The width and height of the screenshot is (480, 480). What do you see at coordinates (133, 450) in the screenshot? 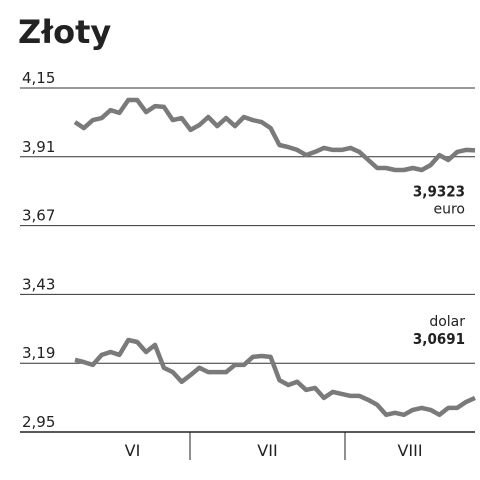
I see `x-tick-label: VI` at bounding box center [133, 450].